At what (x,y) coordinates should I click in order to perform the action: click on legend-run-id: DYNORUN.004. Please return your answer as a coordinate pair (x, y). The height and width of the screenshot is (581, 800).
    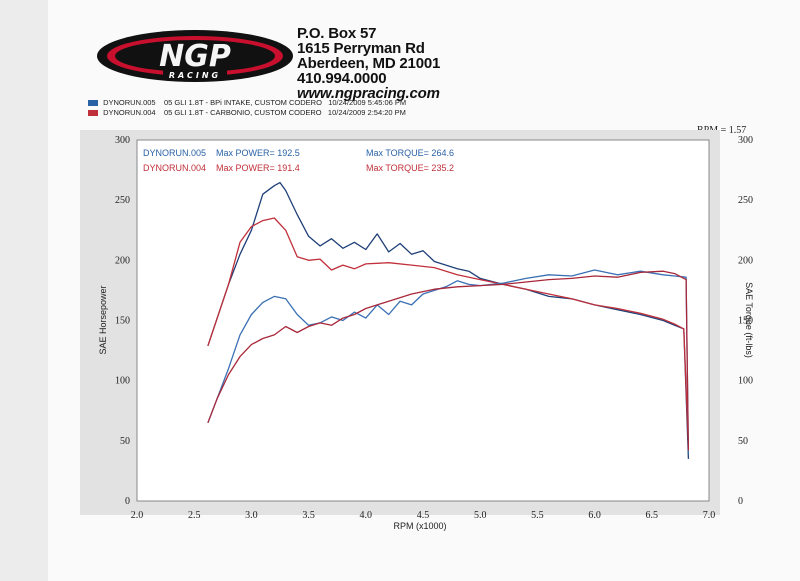
    Looking at the image, I should click on (174, 168).